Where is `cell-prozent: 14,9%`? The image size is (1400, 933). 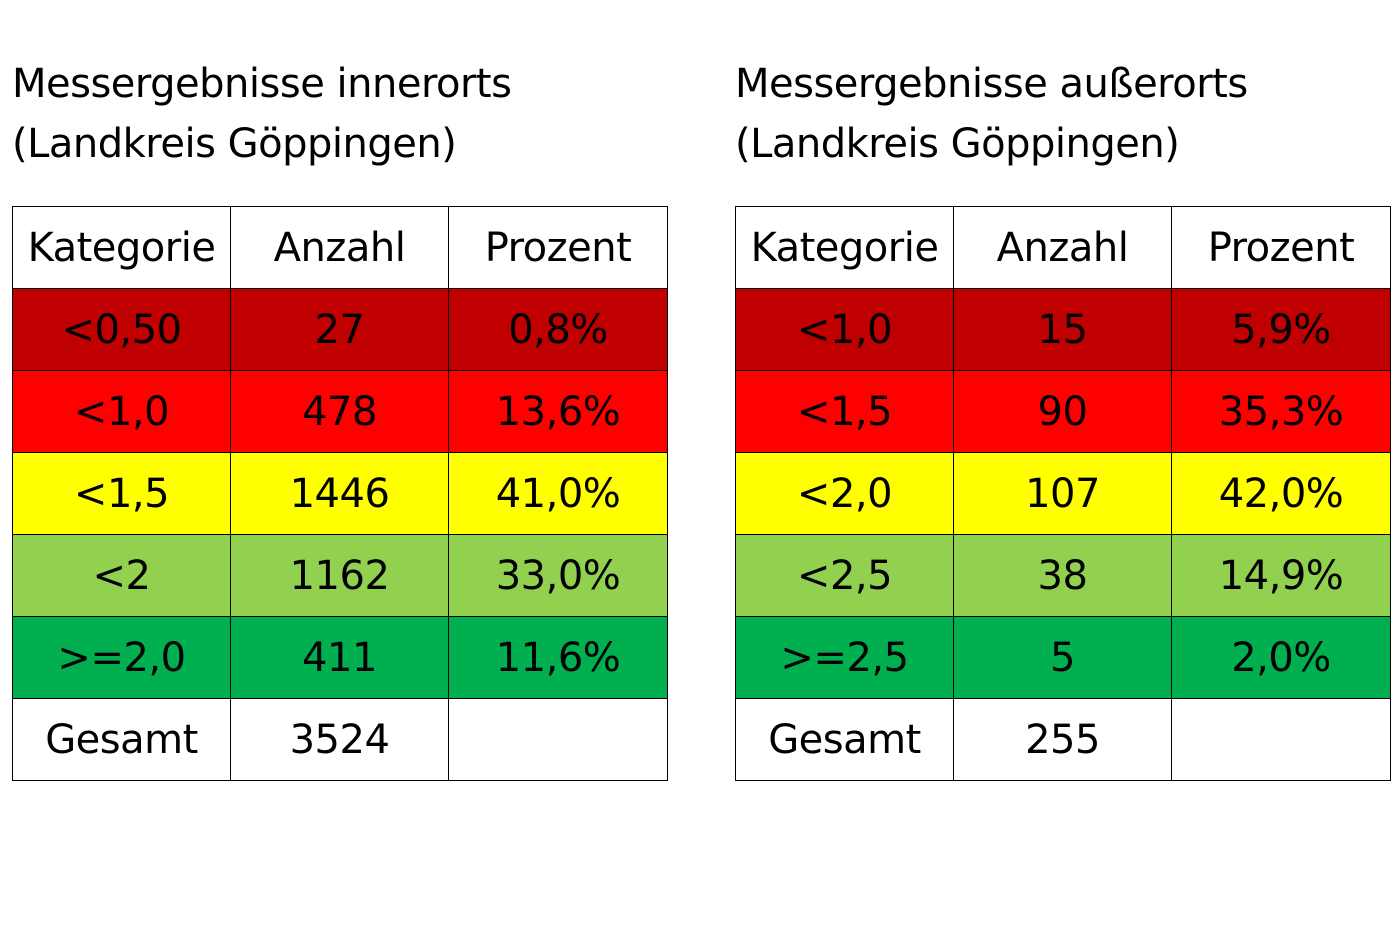
cell-prozent: 14,9% is located at coordinates (1281, 575).